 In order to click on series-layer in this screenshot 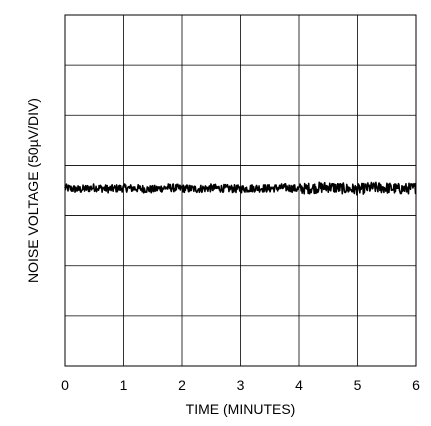, I will do `click(240, 188)`.